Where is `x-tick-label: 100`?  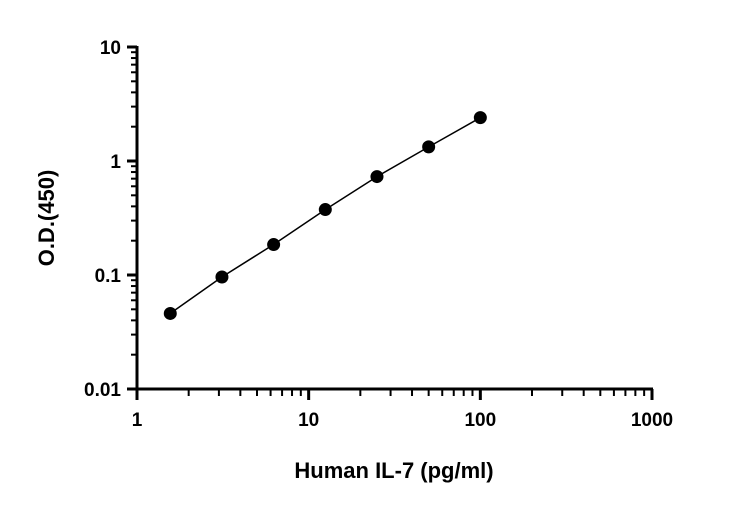
x-tick-label: 100 is located at coordinates (480, 420).